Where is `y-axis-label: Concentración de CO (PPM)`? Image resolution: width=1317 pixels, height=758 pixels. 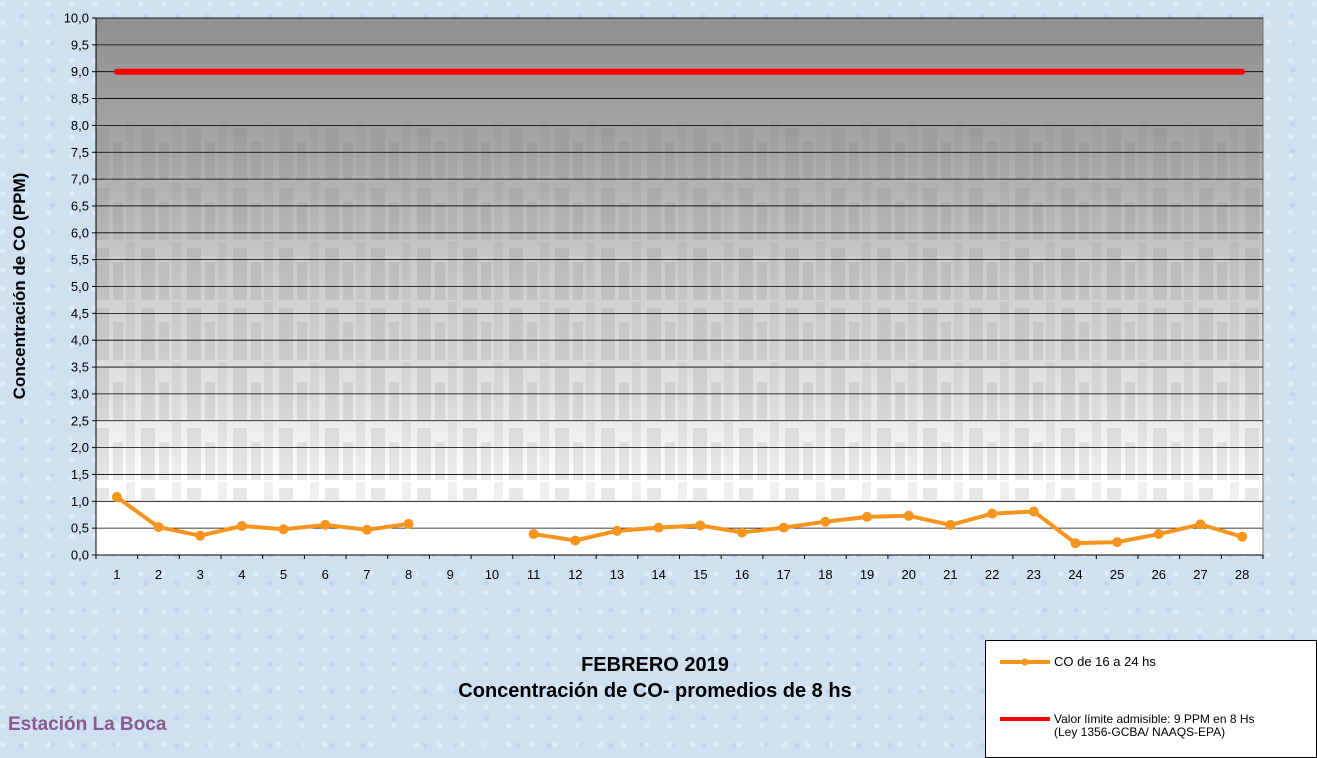 y-axis-label: Concentración de CO (PPM) is located at coordinates (19, 286).